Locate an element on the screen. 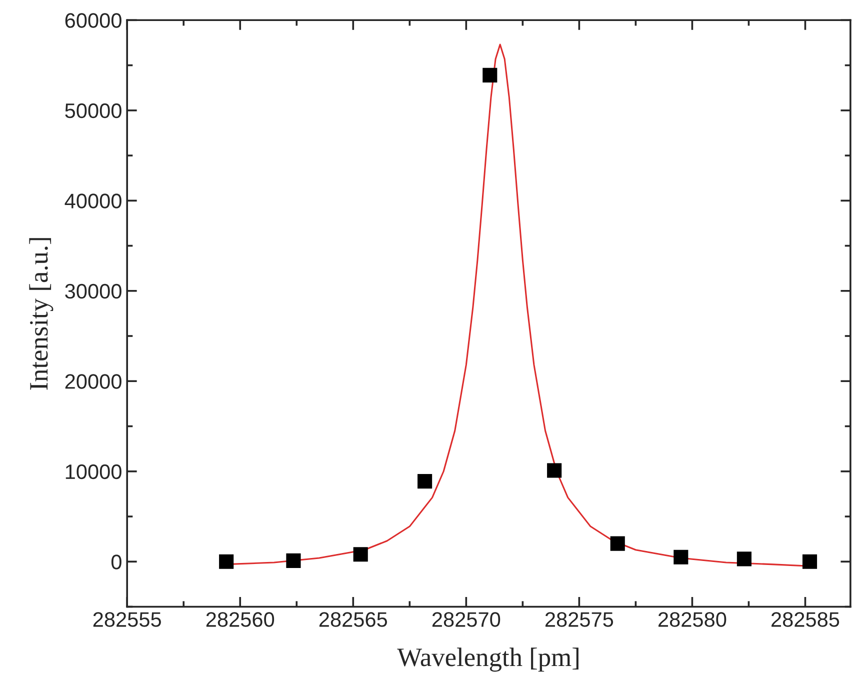 This screenshot has width=853, height=695. x-tick-label: 282575 is located at coordinates (579, 619).